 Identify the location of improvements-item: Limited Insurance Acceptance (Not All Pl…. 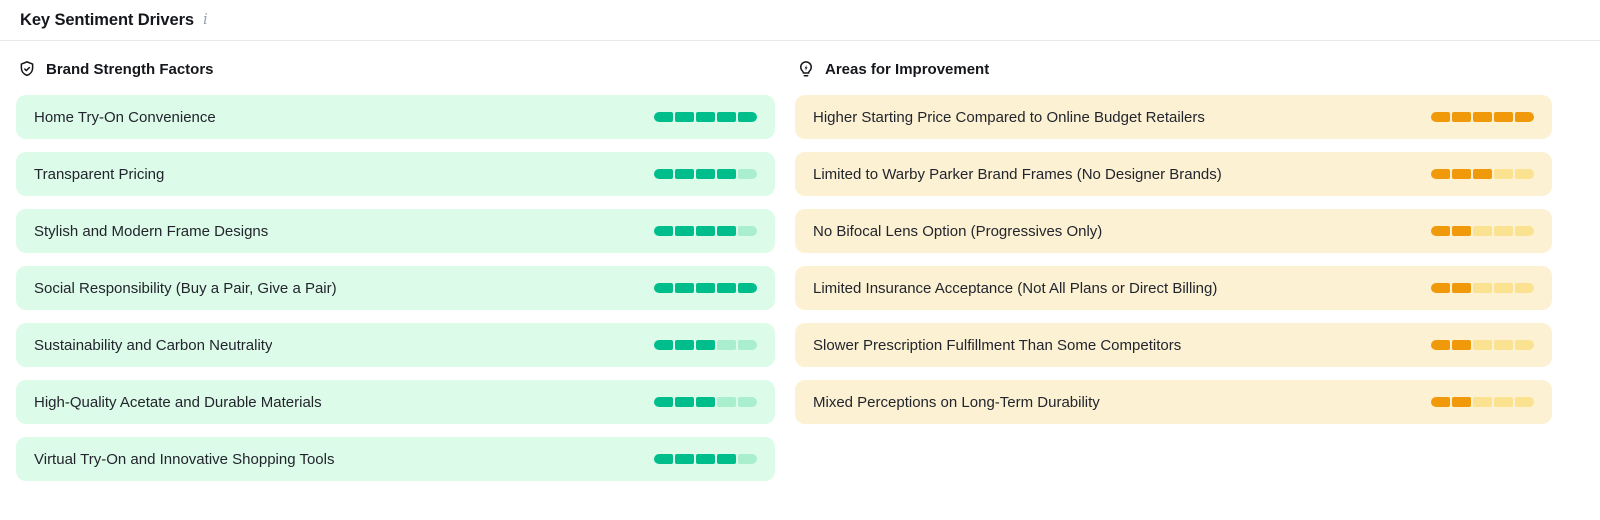
(1173, 288).